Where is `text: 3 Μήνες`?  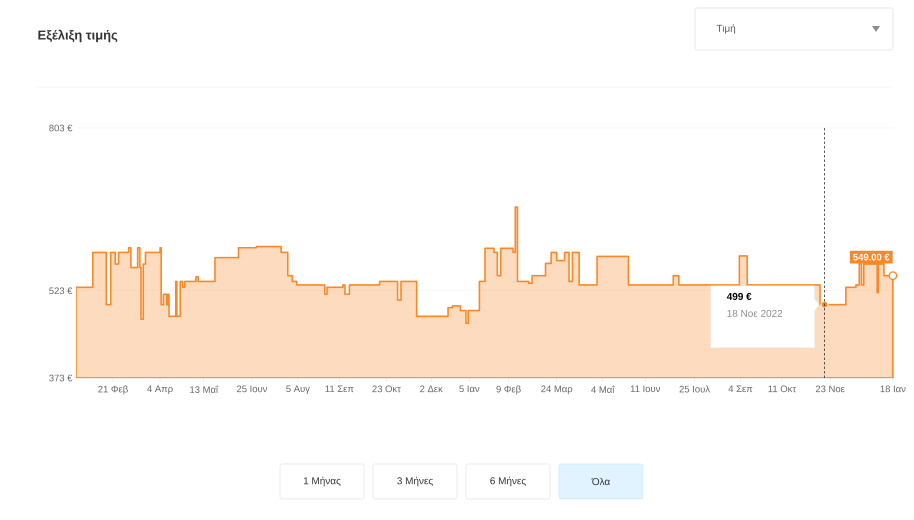
text: 3 Μήνες is located at coordinates (415, 481).